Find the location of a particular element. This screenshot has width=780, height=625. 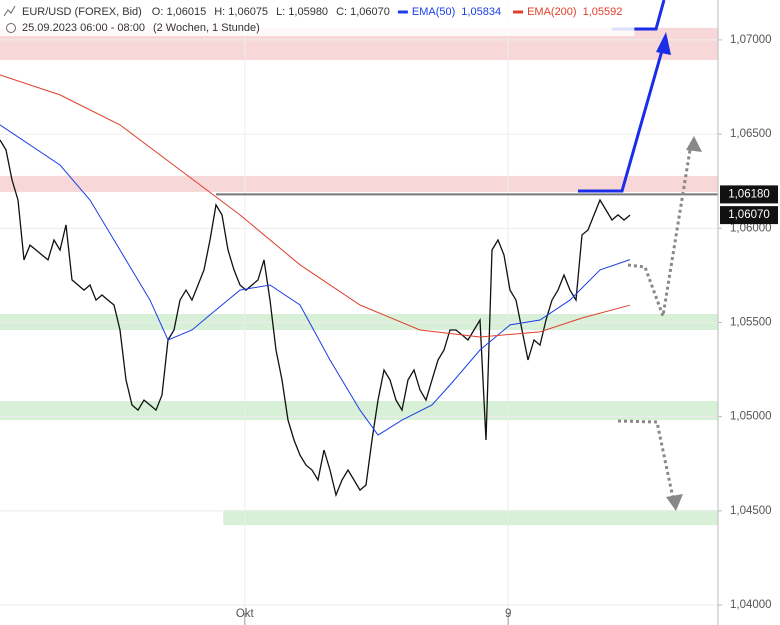

clock-icon is located at coordinates (11, 28).